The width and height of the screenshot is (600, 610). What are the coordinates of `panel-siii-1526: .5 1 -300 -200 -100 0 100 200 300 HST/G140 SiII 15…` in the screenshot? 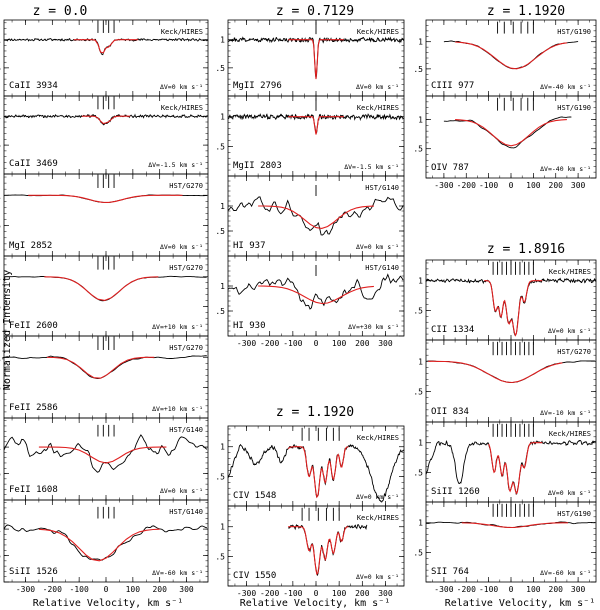 It's located at (104, 546).